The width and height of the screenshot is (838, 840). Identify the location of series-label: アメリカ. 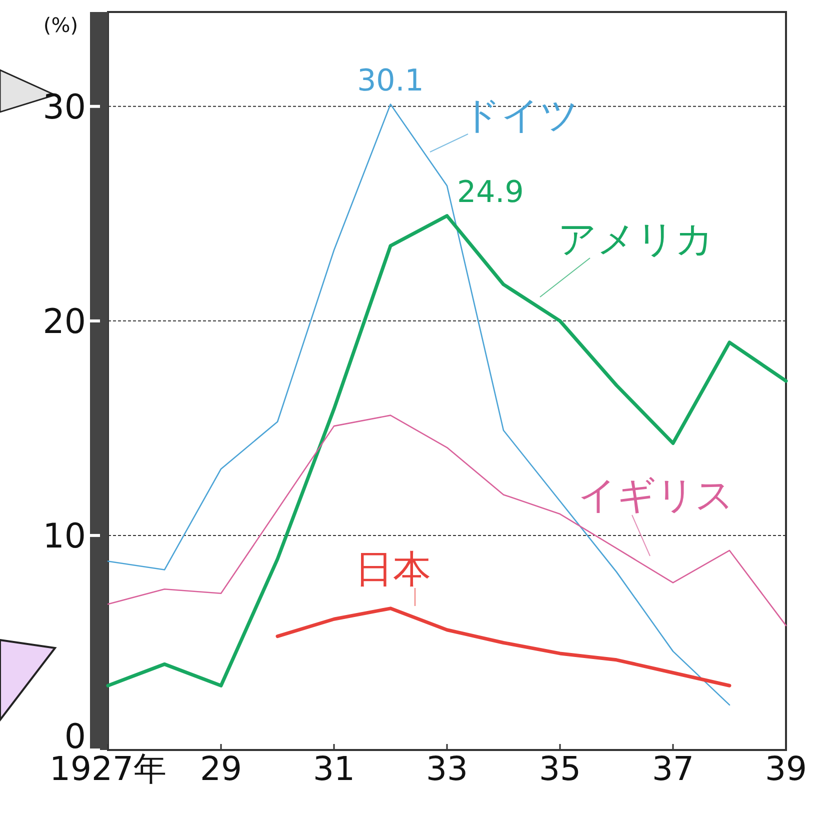
(636, 239).